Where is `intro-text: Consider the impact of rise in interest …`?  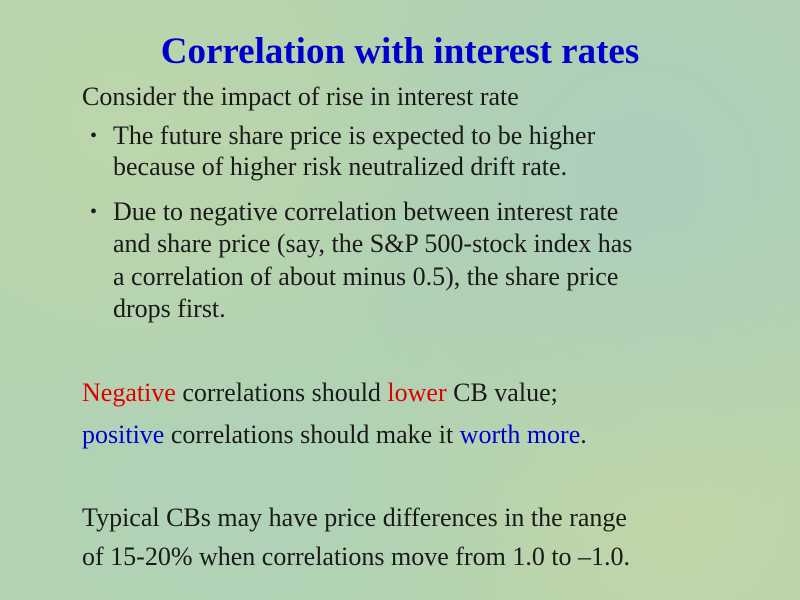
intro-text: Consider the impact of rise in interest … is located at coordinates (300, 96).